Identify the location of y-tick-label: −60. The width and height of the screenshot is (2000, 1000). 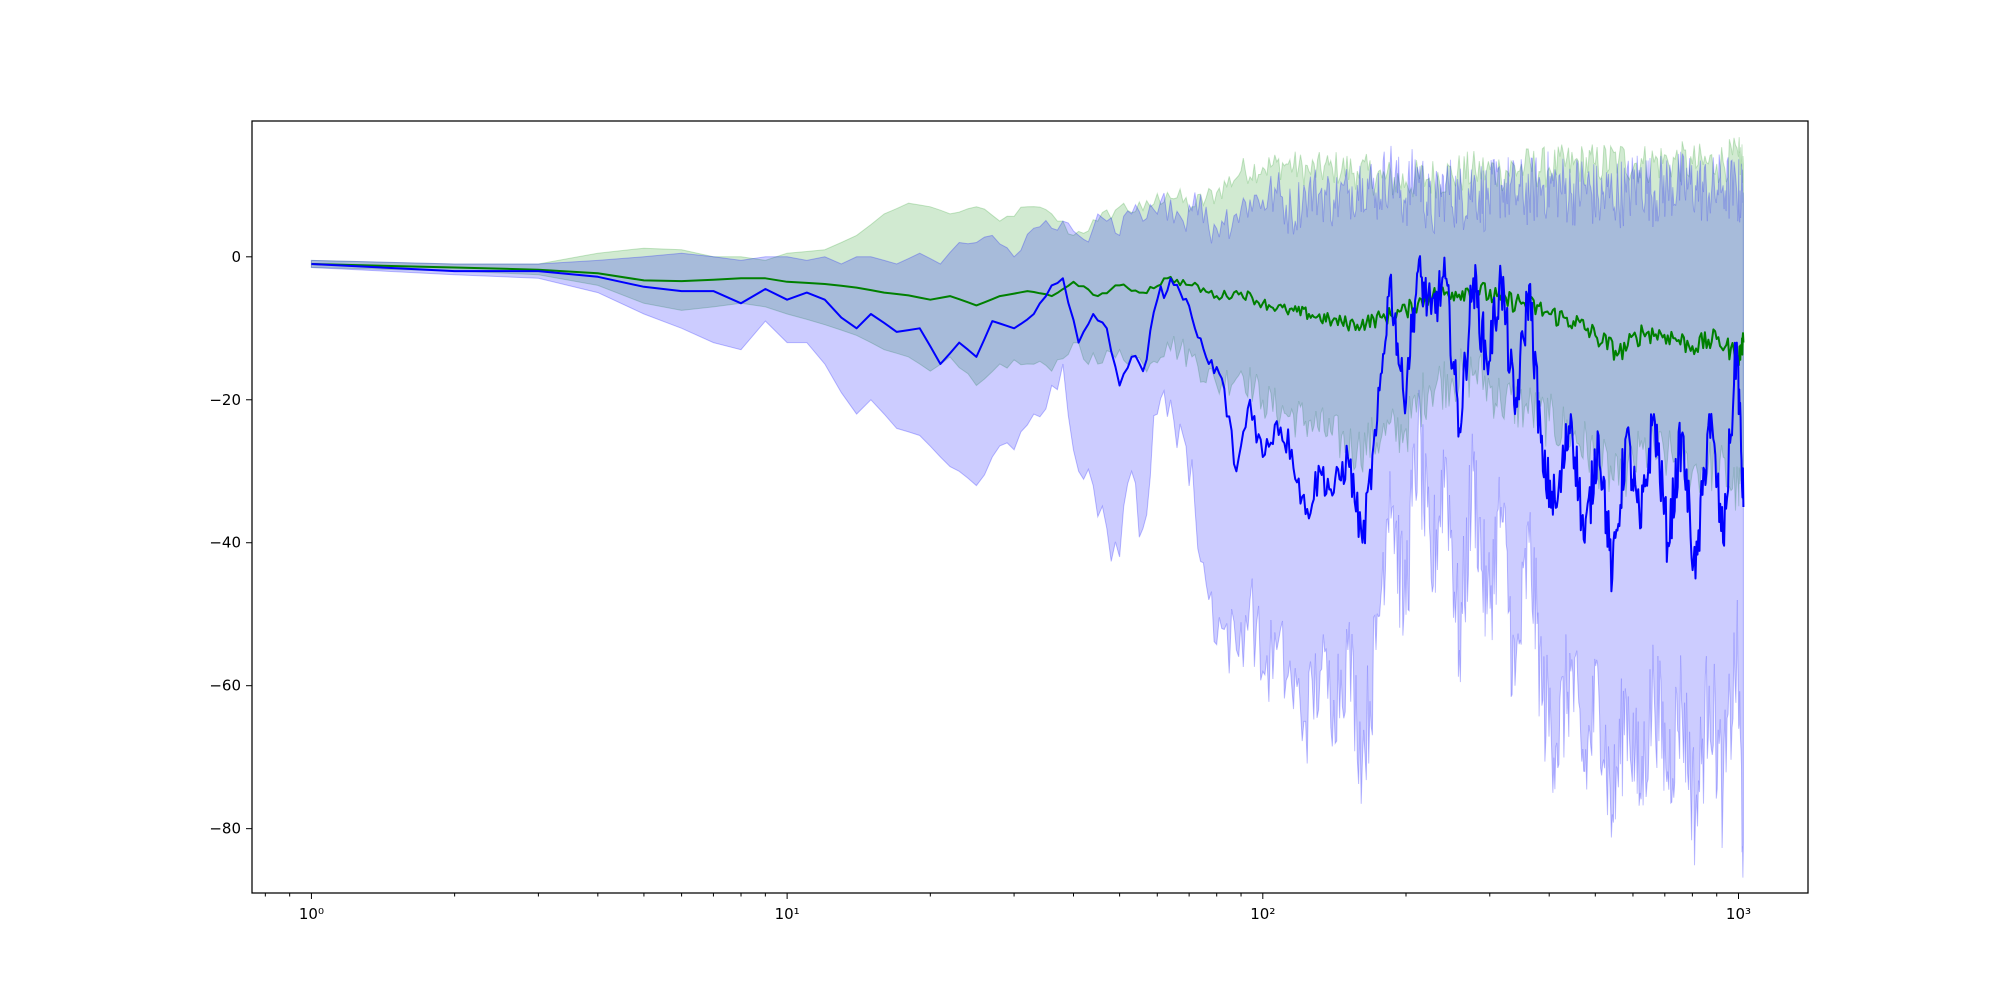
(225, 686).